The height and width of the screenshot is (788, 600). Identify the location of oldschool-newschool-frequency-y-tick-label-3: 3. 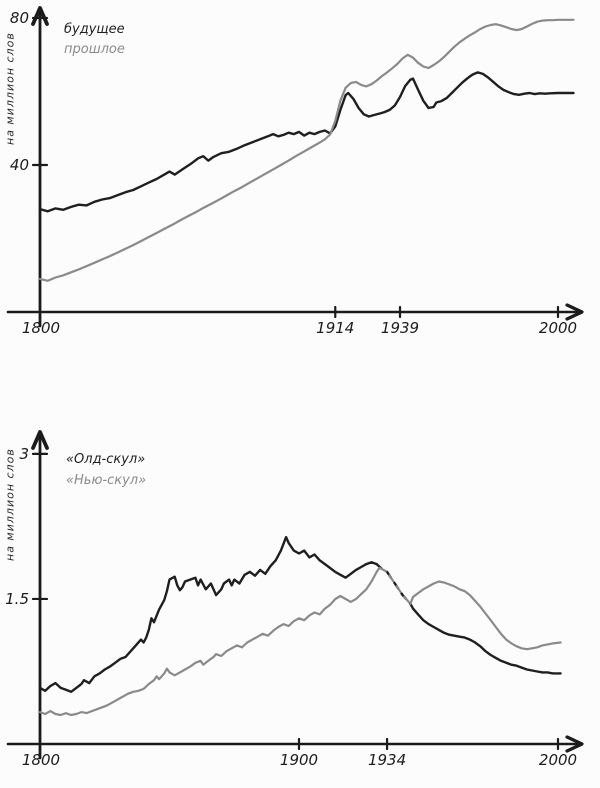
(24, 454).